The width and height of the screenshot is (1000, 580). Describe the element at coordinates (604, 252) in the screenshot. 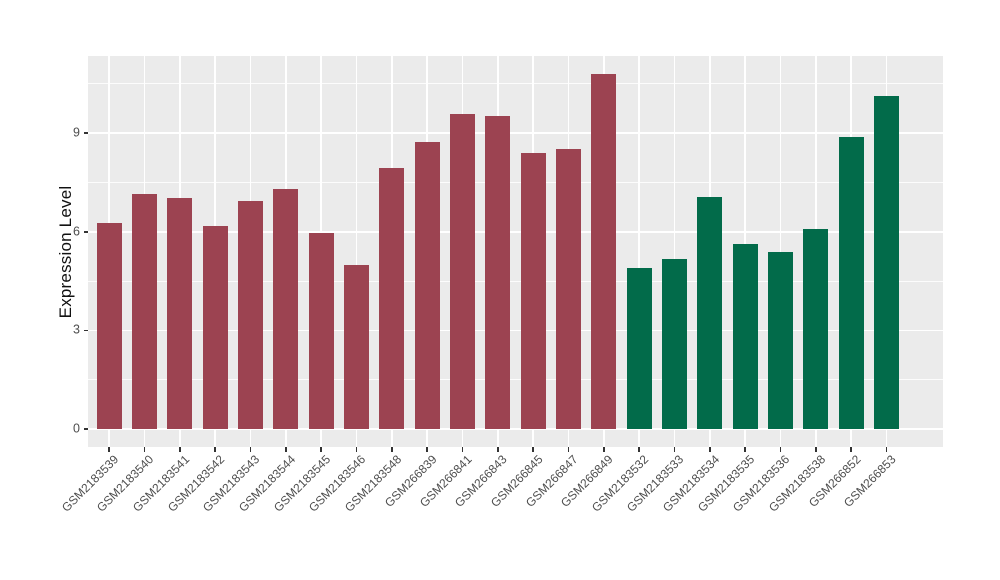

I see `bar-gsm266849` at that location.